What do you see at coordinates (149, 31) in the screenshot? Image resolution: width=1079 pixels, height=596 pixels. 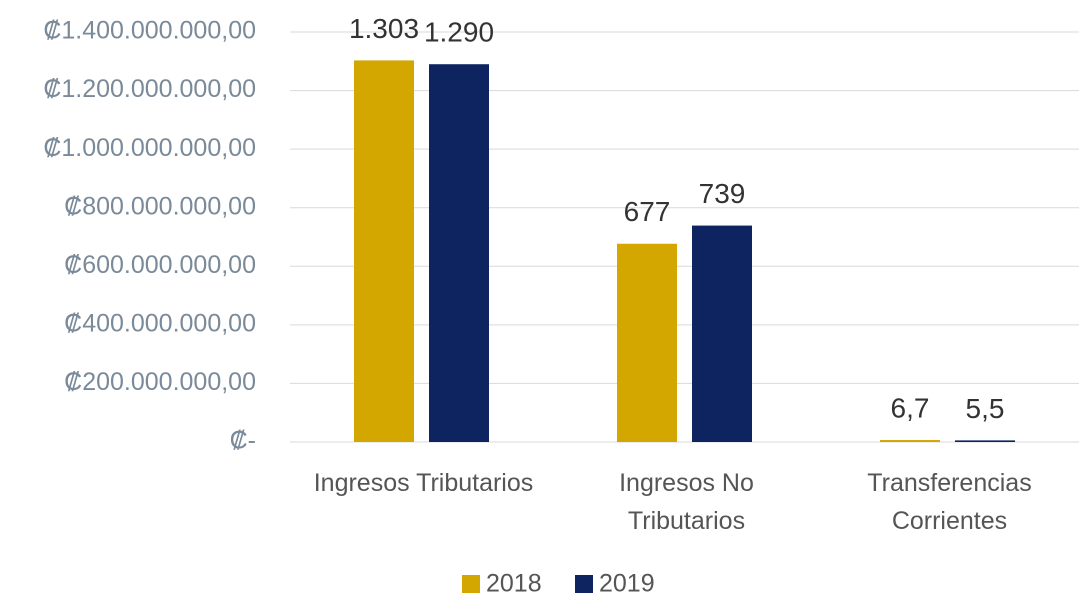 I see `y-tick-label: ₡1.400.000.000,00` at bounding box center [149, 31].